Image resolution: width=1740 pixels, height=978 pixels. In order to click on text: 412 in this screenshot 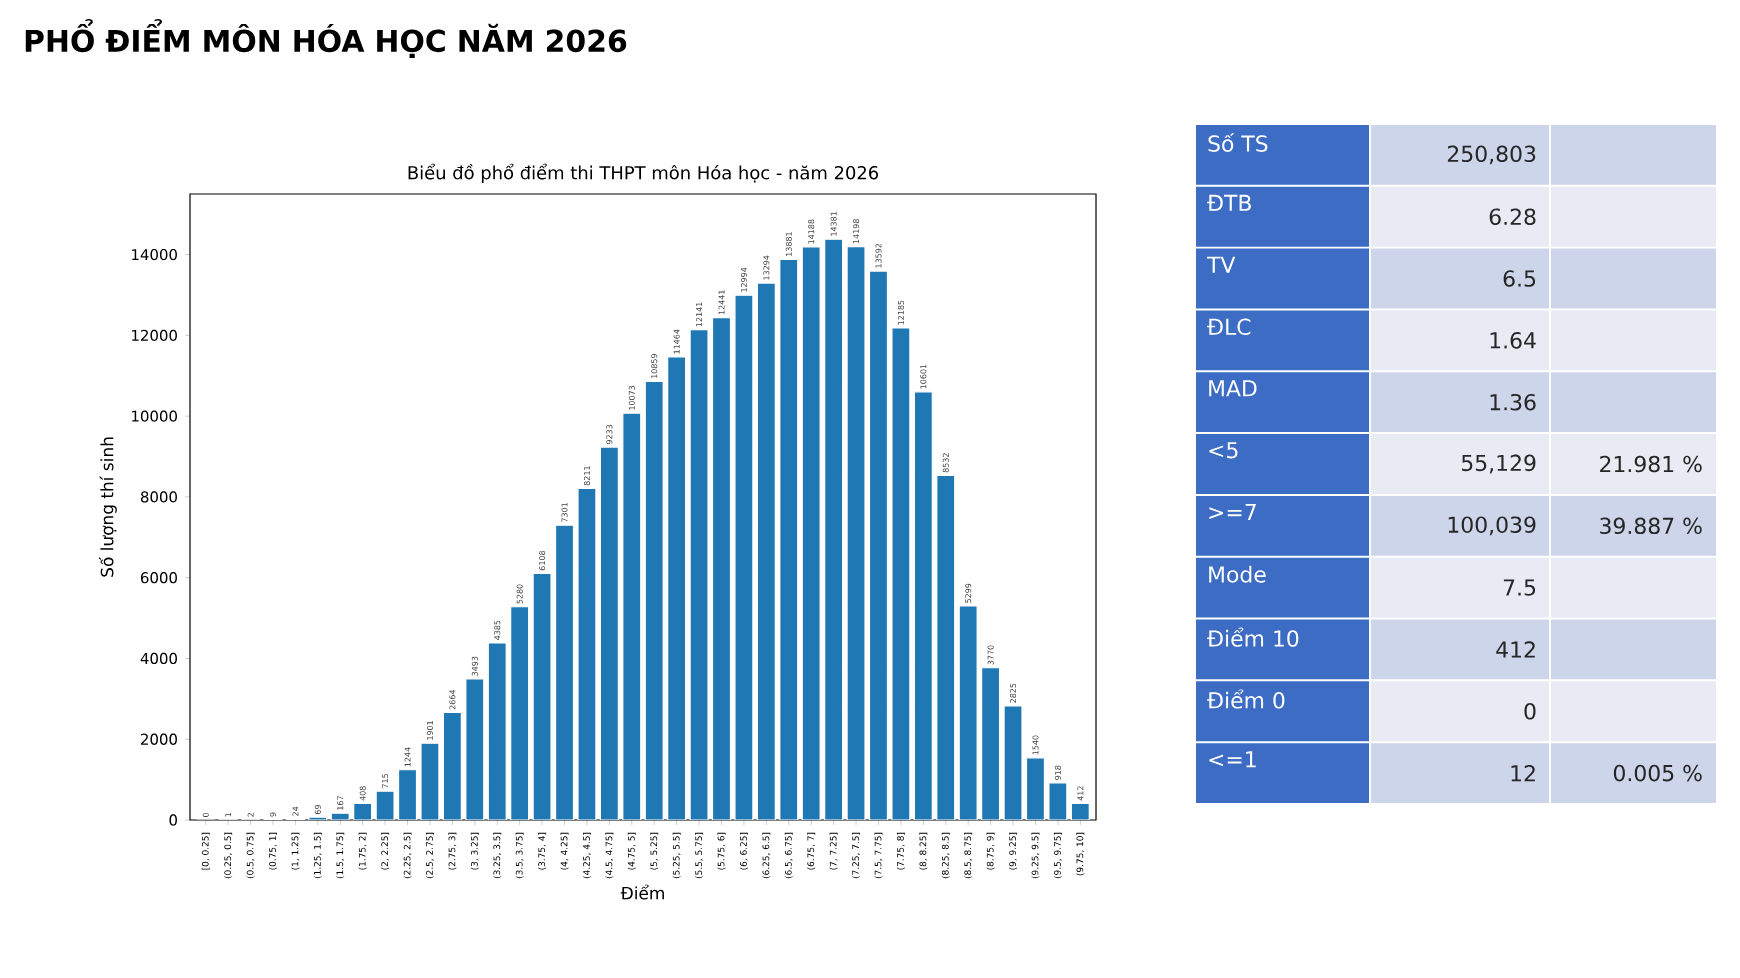, I will do `click(1515, 649)`.